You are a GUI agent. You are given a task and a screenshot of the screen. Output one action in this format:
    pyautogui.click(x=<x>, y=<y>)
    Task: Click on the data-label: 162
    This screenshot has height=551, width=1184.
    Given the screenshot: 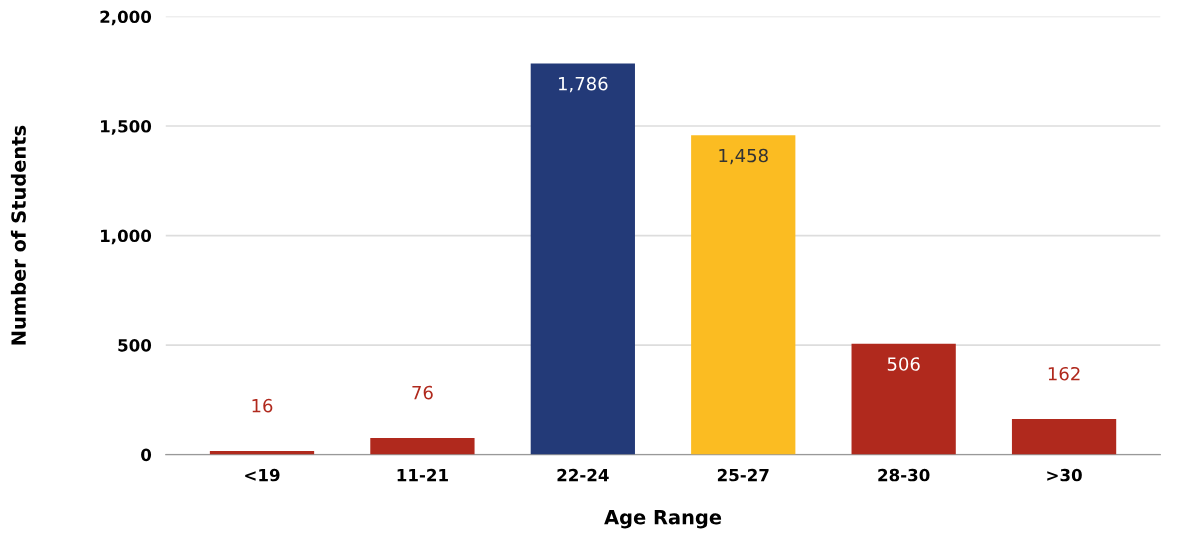 What is the action you would take?
    pyautogui.click(x=1064, y=373)
    